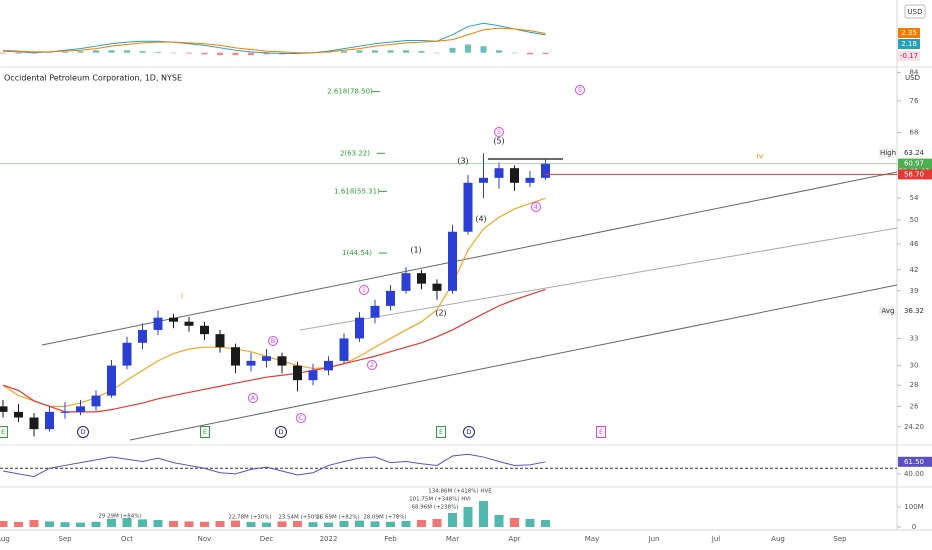  What do you see at coordinates (249, 518) in the screenshot?
I see `volume-annotation: 22.78M (+30%)` at bounding box center [249, 518].